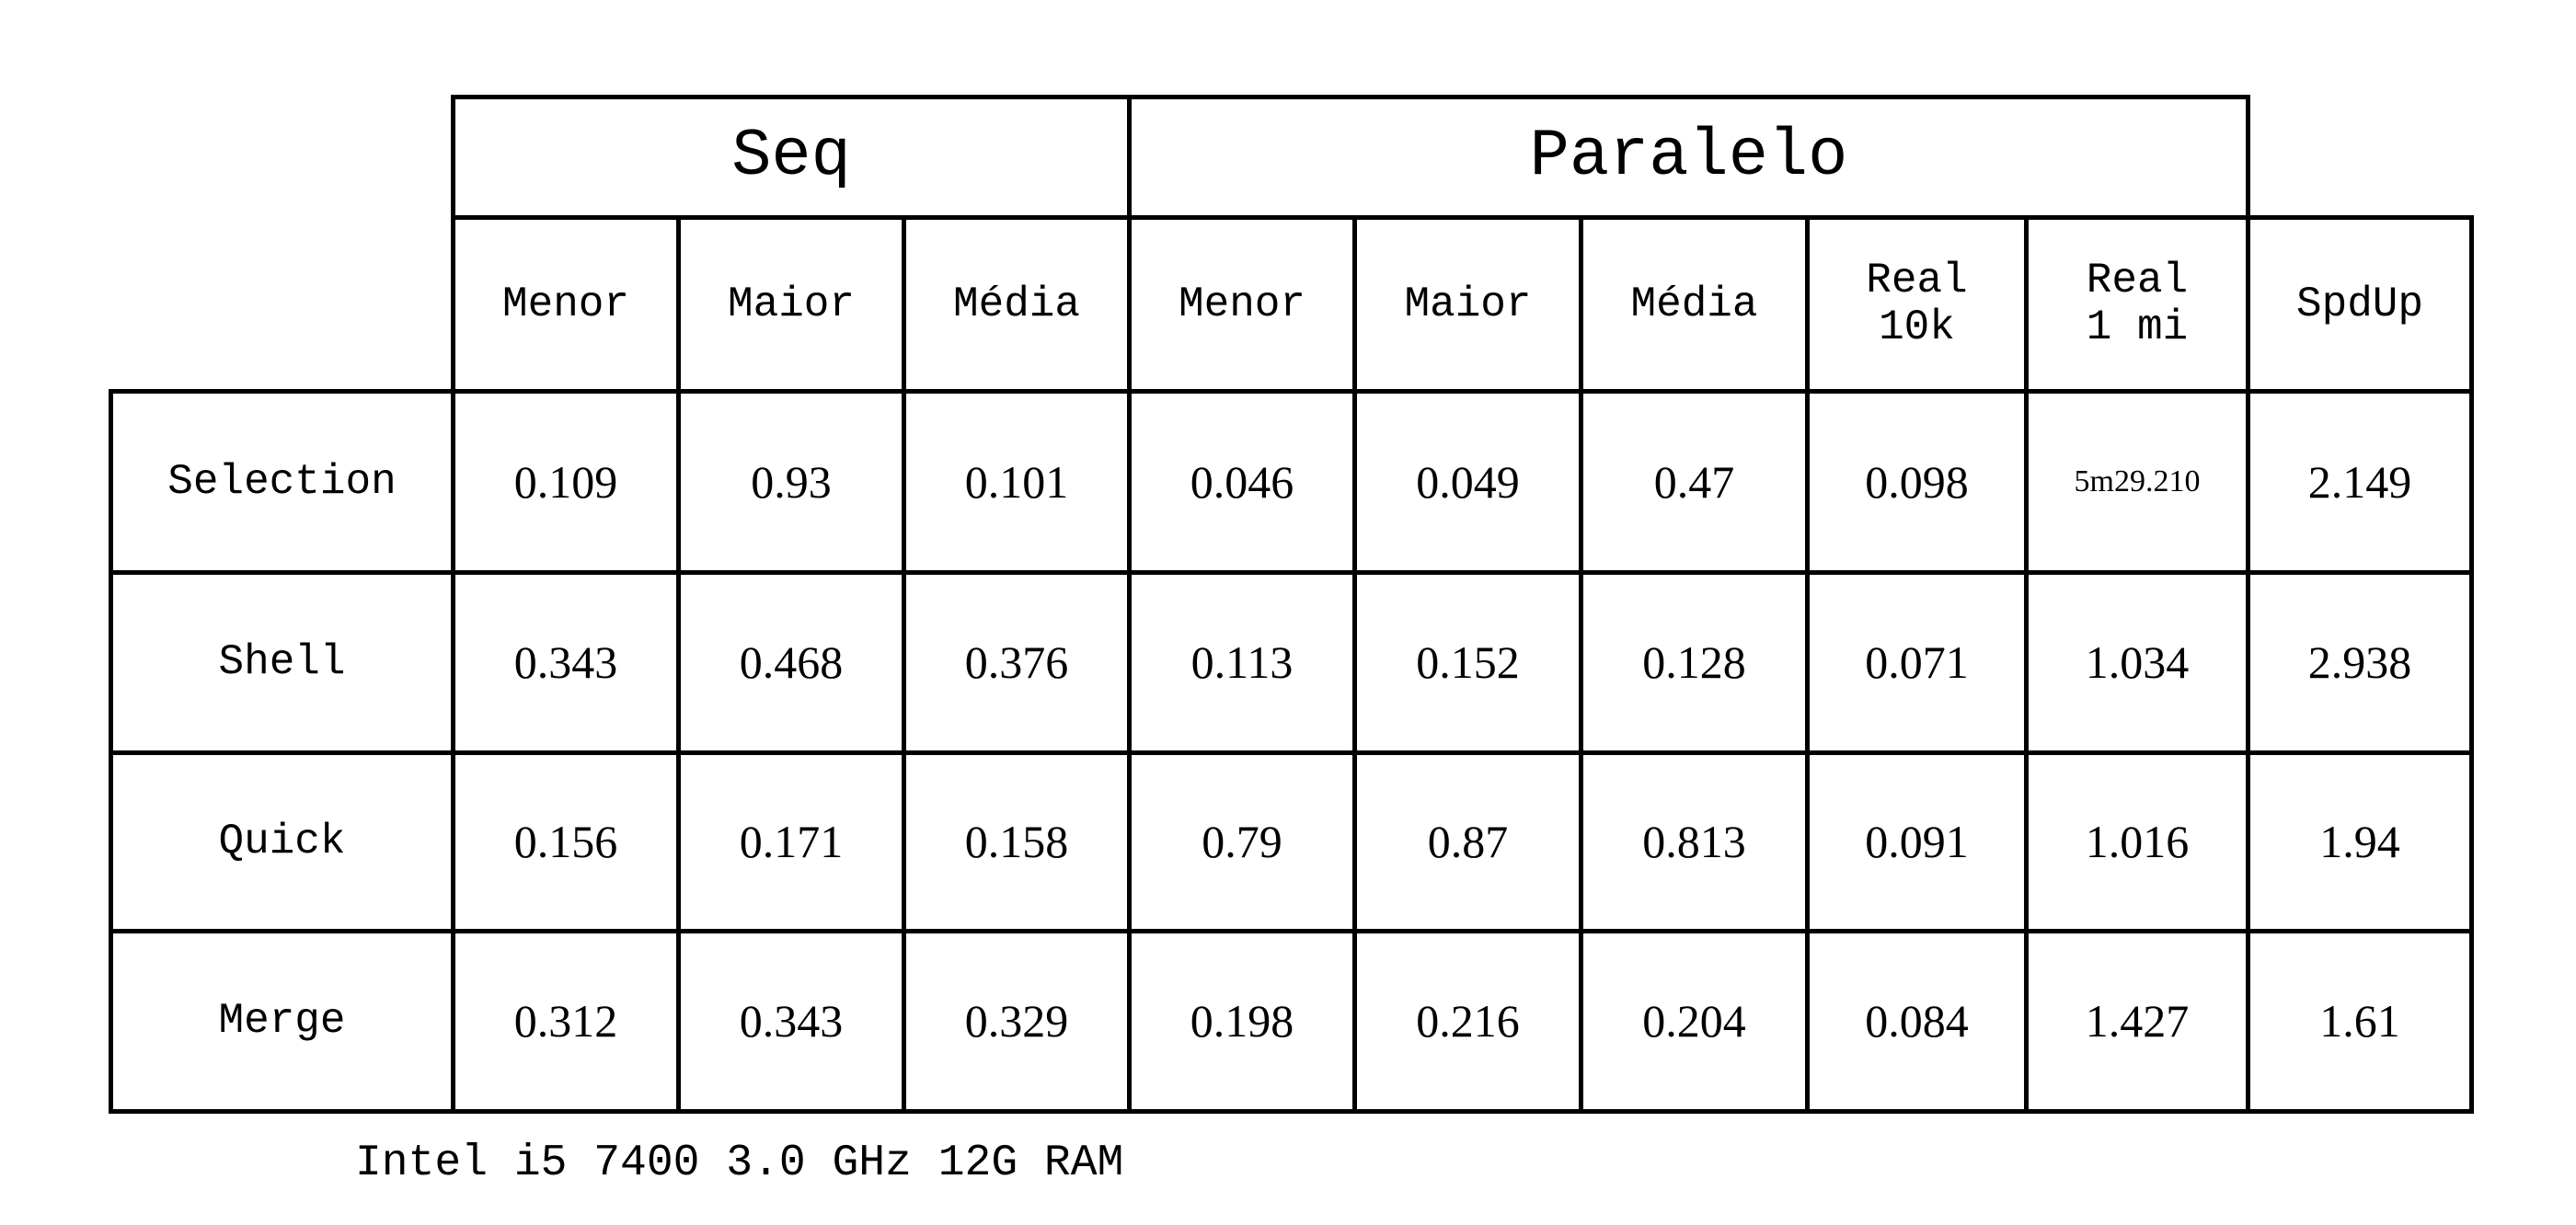 This screenshot has height=1225, width=2576. I want to click on row-header: Shell, so click(282, 662).